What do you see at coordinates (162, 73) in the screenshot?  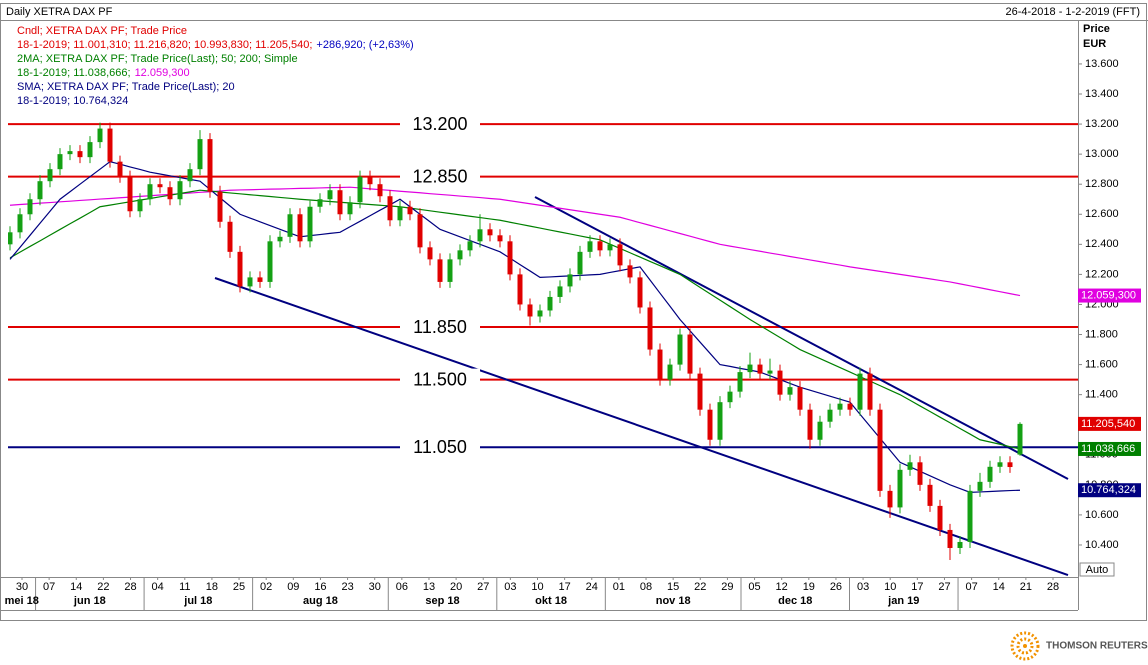 I see `legend-text: 12.059,300` at bounding box center [162, 73].